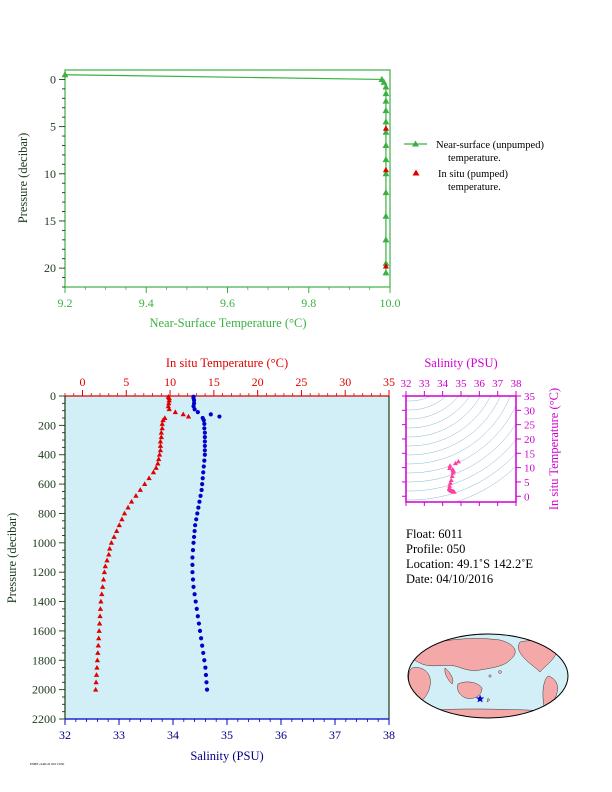  I want to click on profile-date: Date: 04/10/2016, so click(449, 579).